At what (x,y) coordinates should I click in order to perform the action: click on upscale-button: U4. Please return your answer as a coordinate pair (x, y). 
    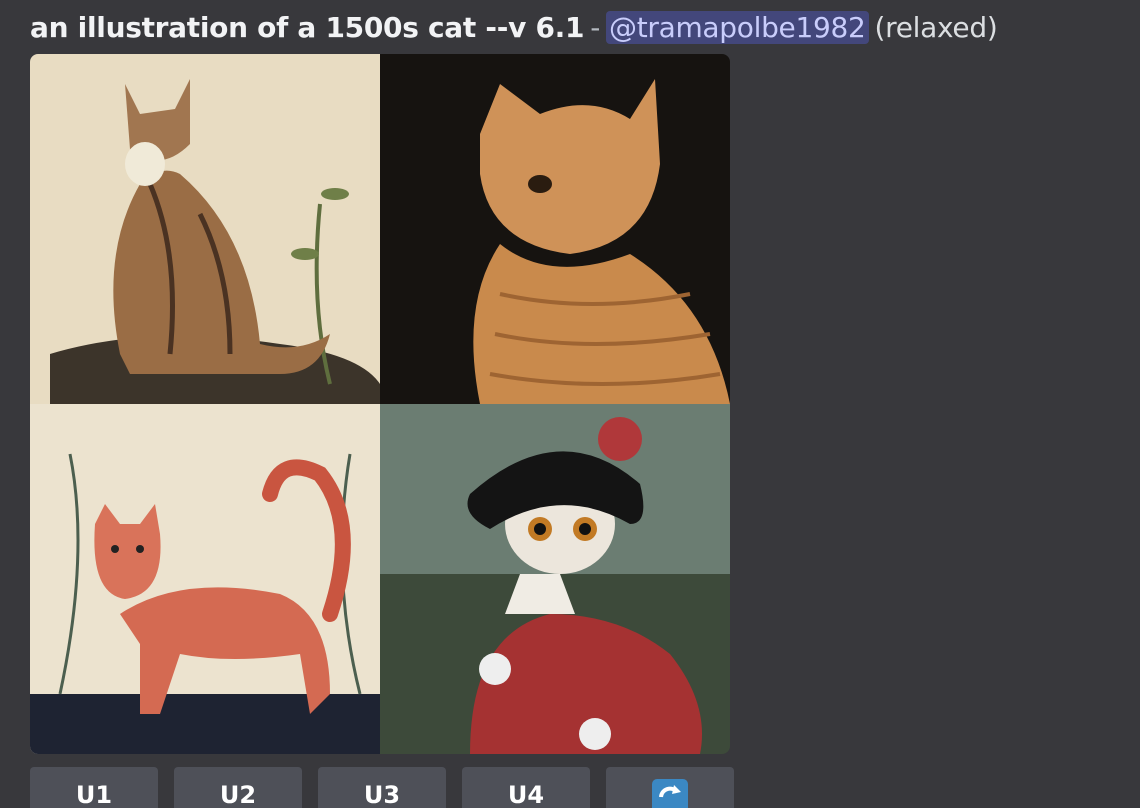
    Looking at the image, I should click on (526, 787).